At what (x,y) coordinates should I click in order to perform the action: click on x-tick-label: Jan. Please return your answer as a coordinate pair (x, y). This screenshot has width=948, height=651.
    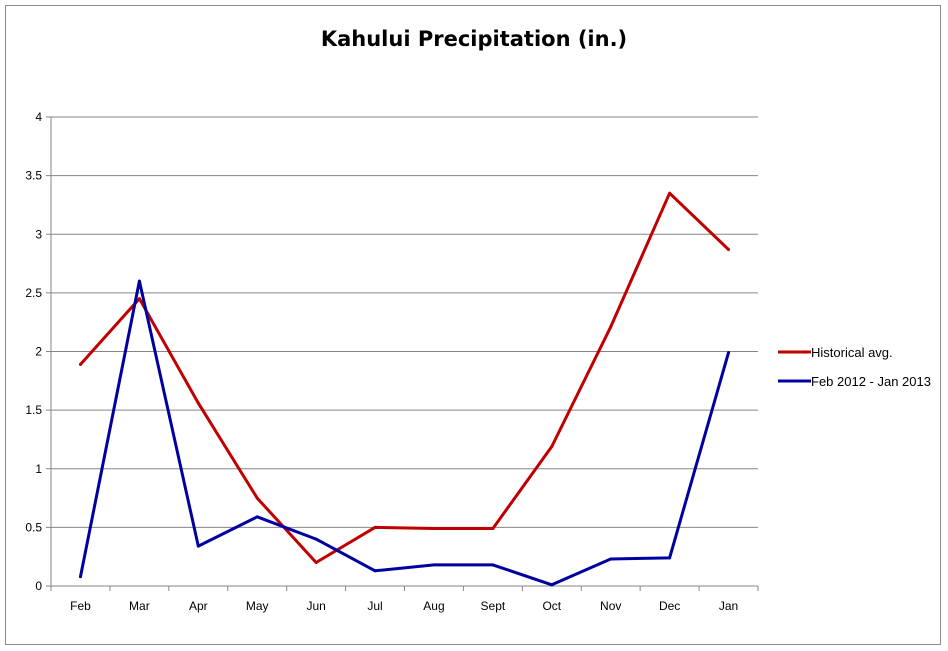
    Looking at the image, I should click on (728, 606).